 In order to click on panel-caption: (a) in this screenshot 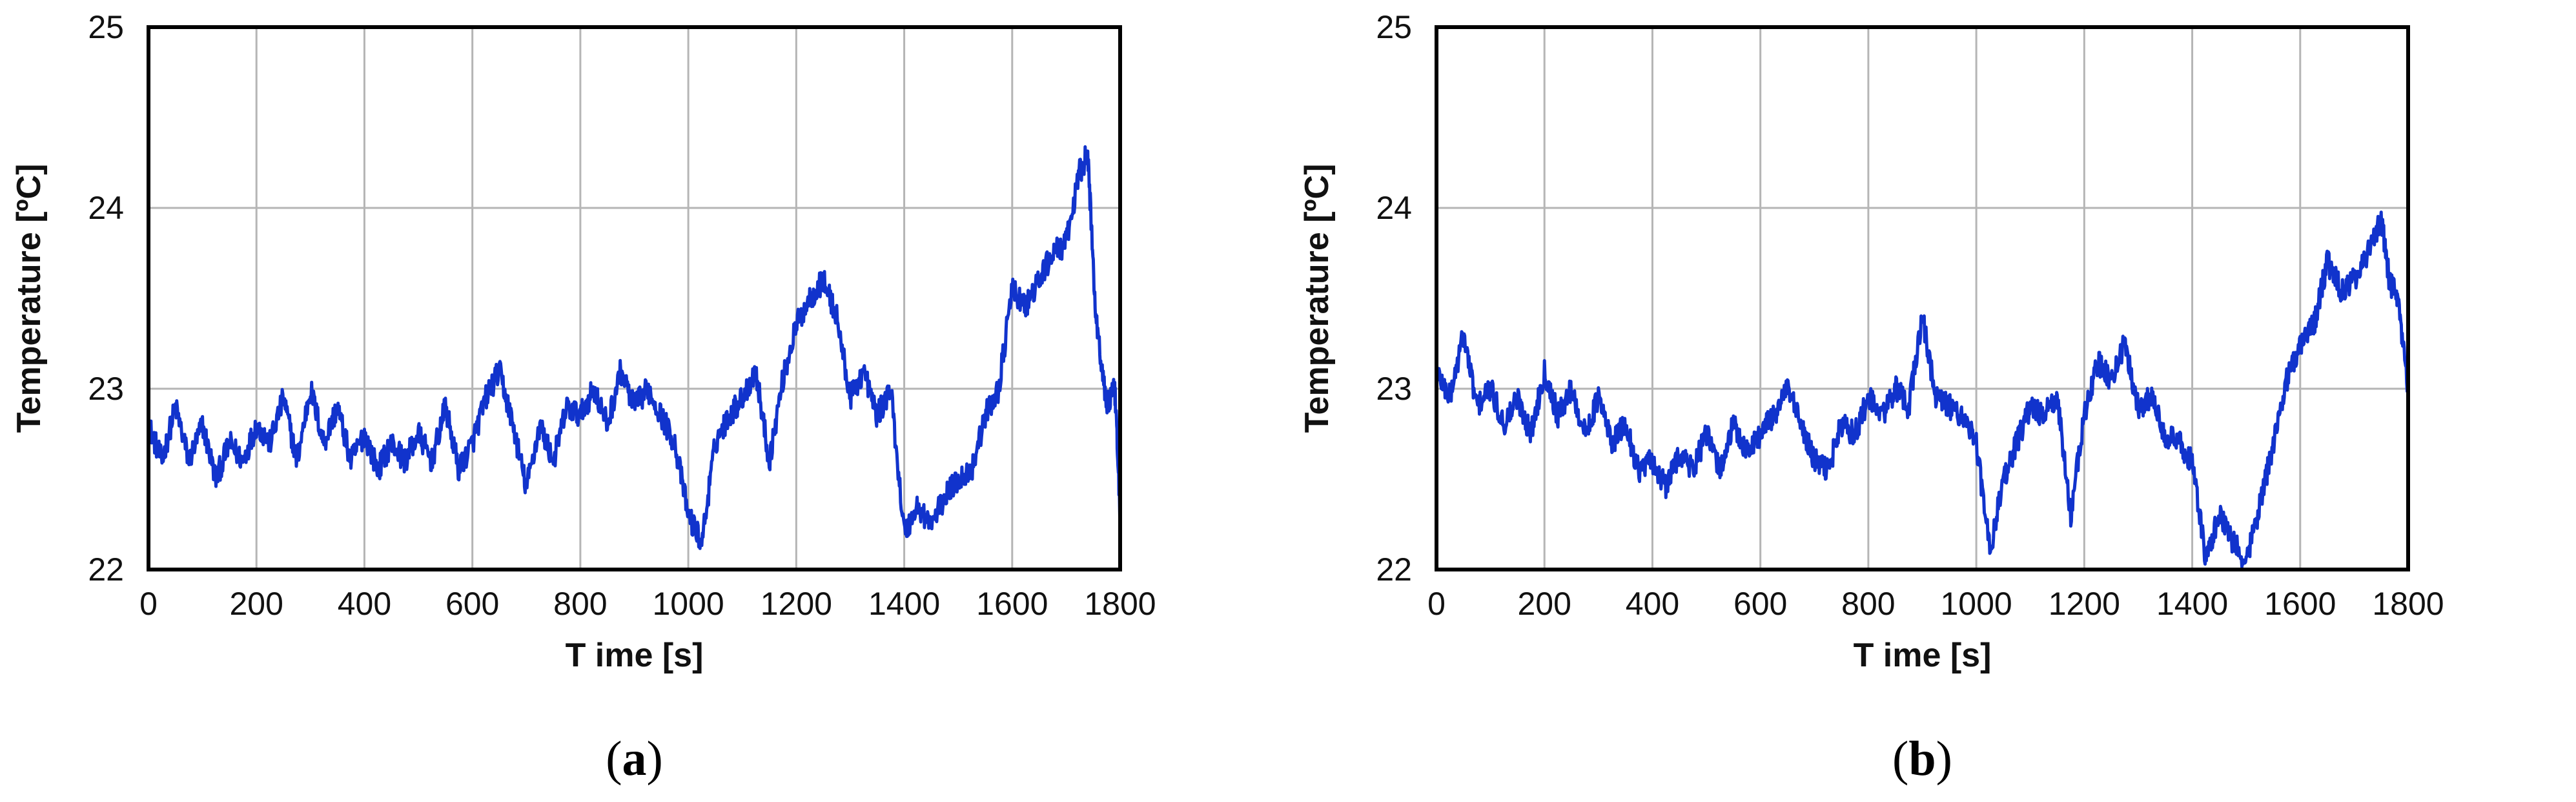, I will do `click(635, 759)`.